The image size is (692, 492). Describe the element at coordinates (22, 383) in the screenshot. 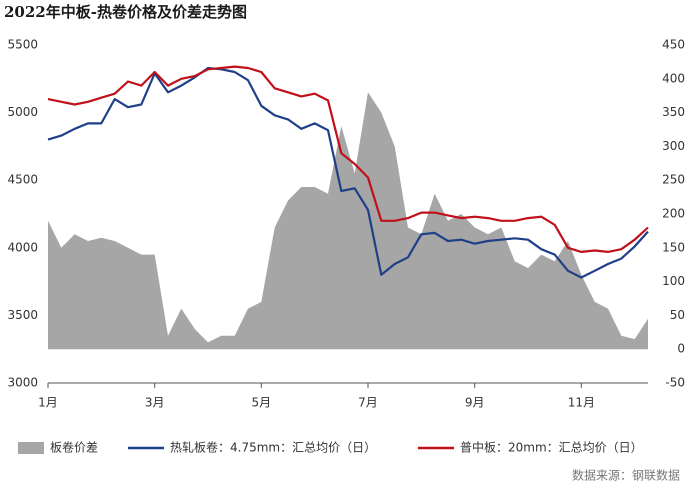

I see `y-tick-label: 3000` at that location.